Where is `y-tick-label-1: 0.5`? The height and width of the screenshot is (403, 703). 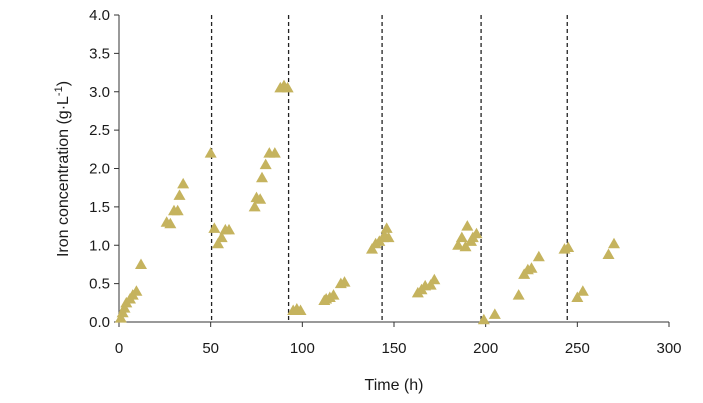 y-tick-label-1: 0.5 is located at coordinates (99, 284).